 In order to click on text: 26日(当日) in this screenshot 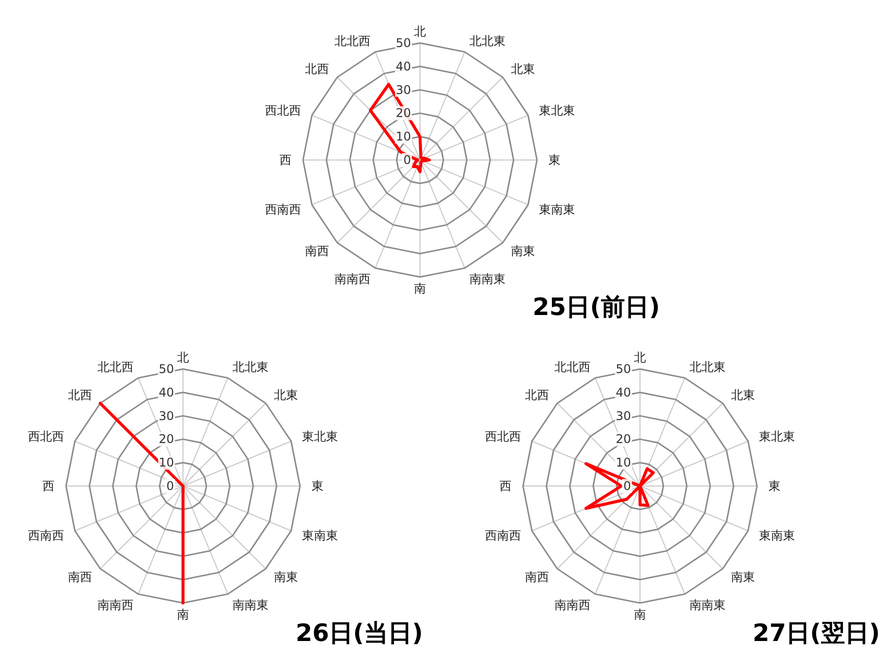, I will do `click(359, 633)`.